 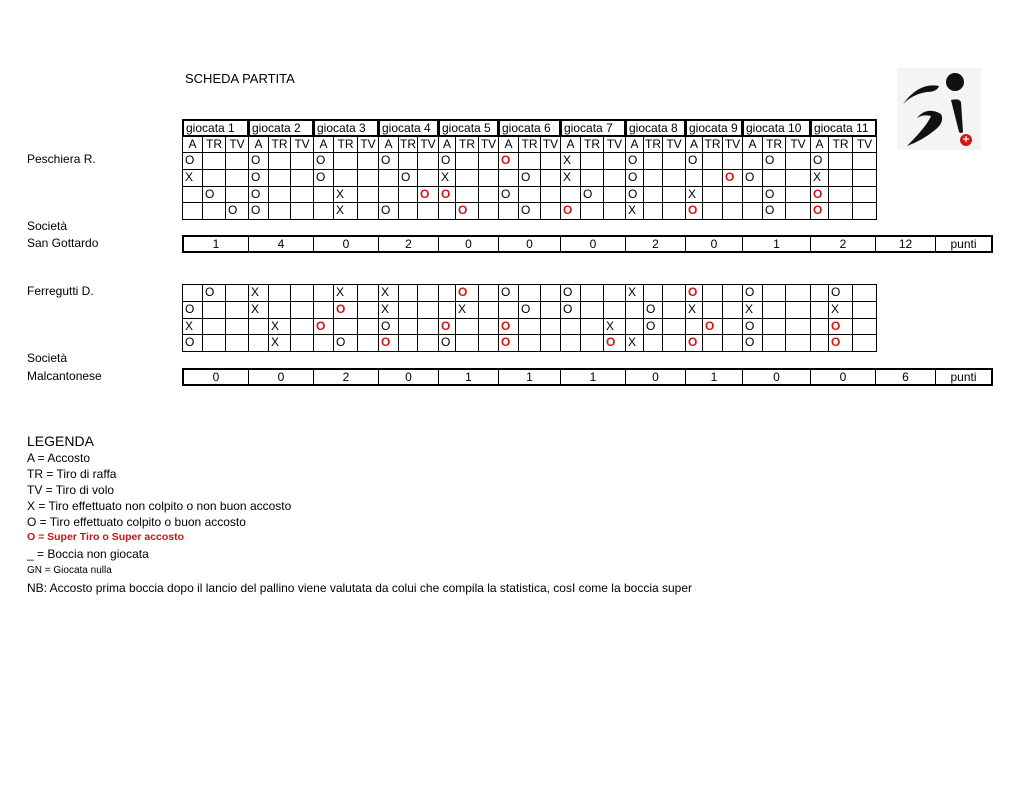 What do you see at coordinates (72, 474) in the screenshot?
I see `legend-line: TR = Tiro di raffa` at bounding box center [72, 474].